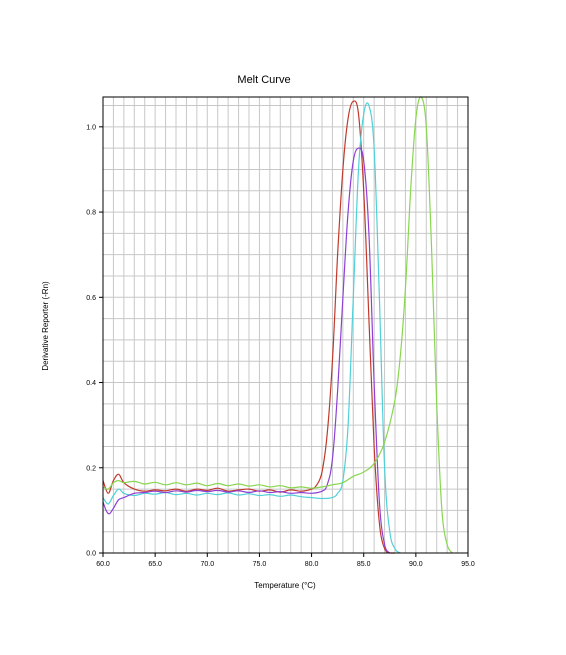  I want to click on chart-title: Melt Curve, so click(263, 80).